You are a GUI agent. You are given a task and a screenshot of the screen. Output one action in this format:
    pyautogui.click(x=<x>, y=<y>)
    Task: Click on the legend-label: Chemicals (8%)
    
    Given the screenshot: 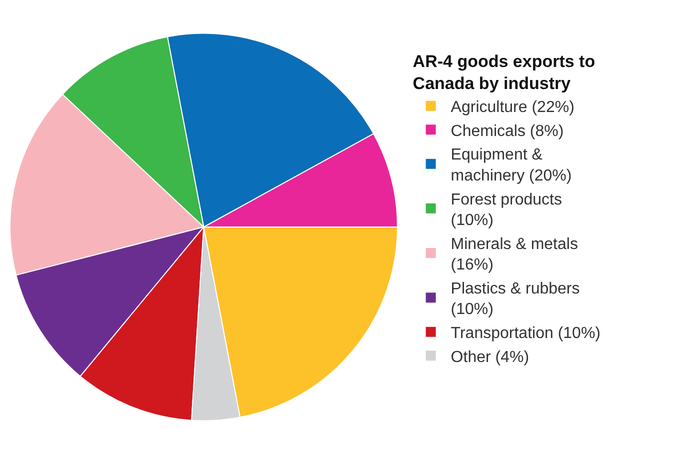 What is the action you would take?
    pyautogui.click(x=507, y=131)
    